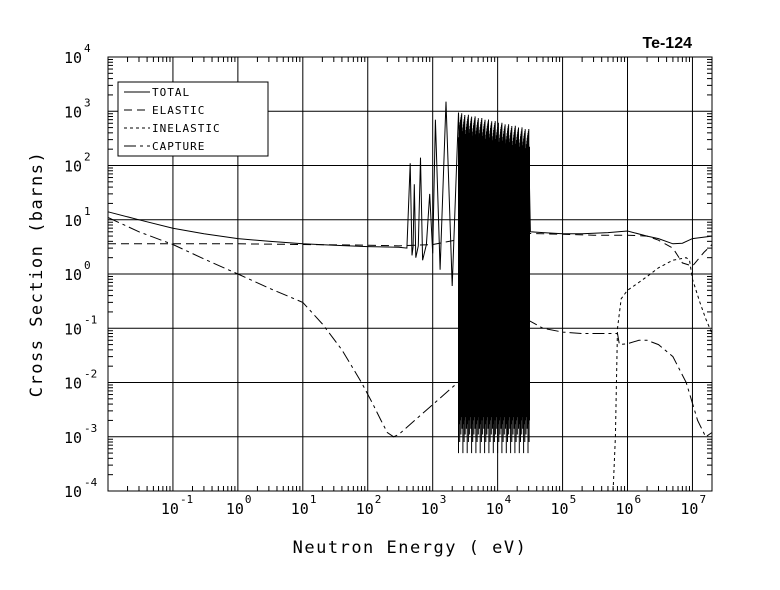  I want to click on curve-total-resonances, so click(494, 283).